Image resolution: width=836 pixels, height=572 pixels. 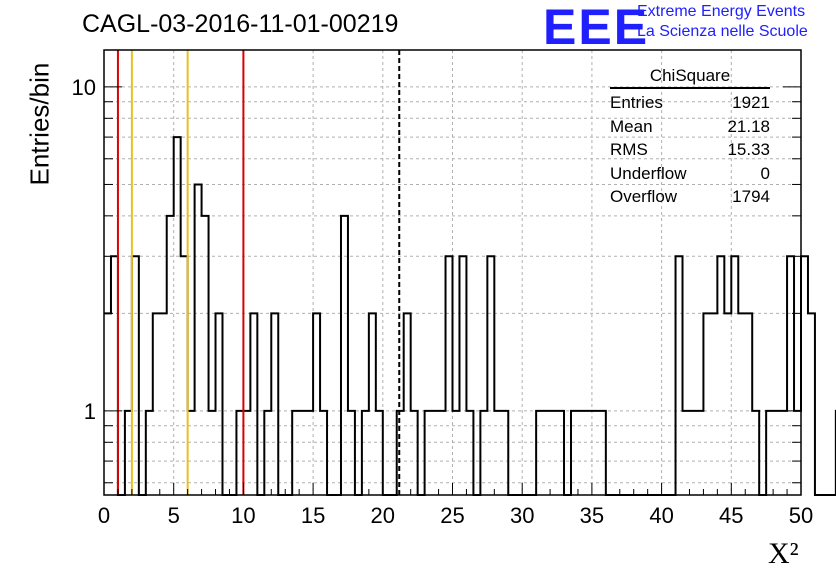 I want to click on stats-title: ChiSquare, so click(x=690, y=77).